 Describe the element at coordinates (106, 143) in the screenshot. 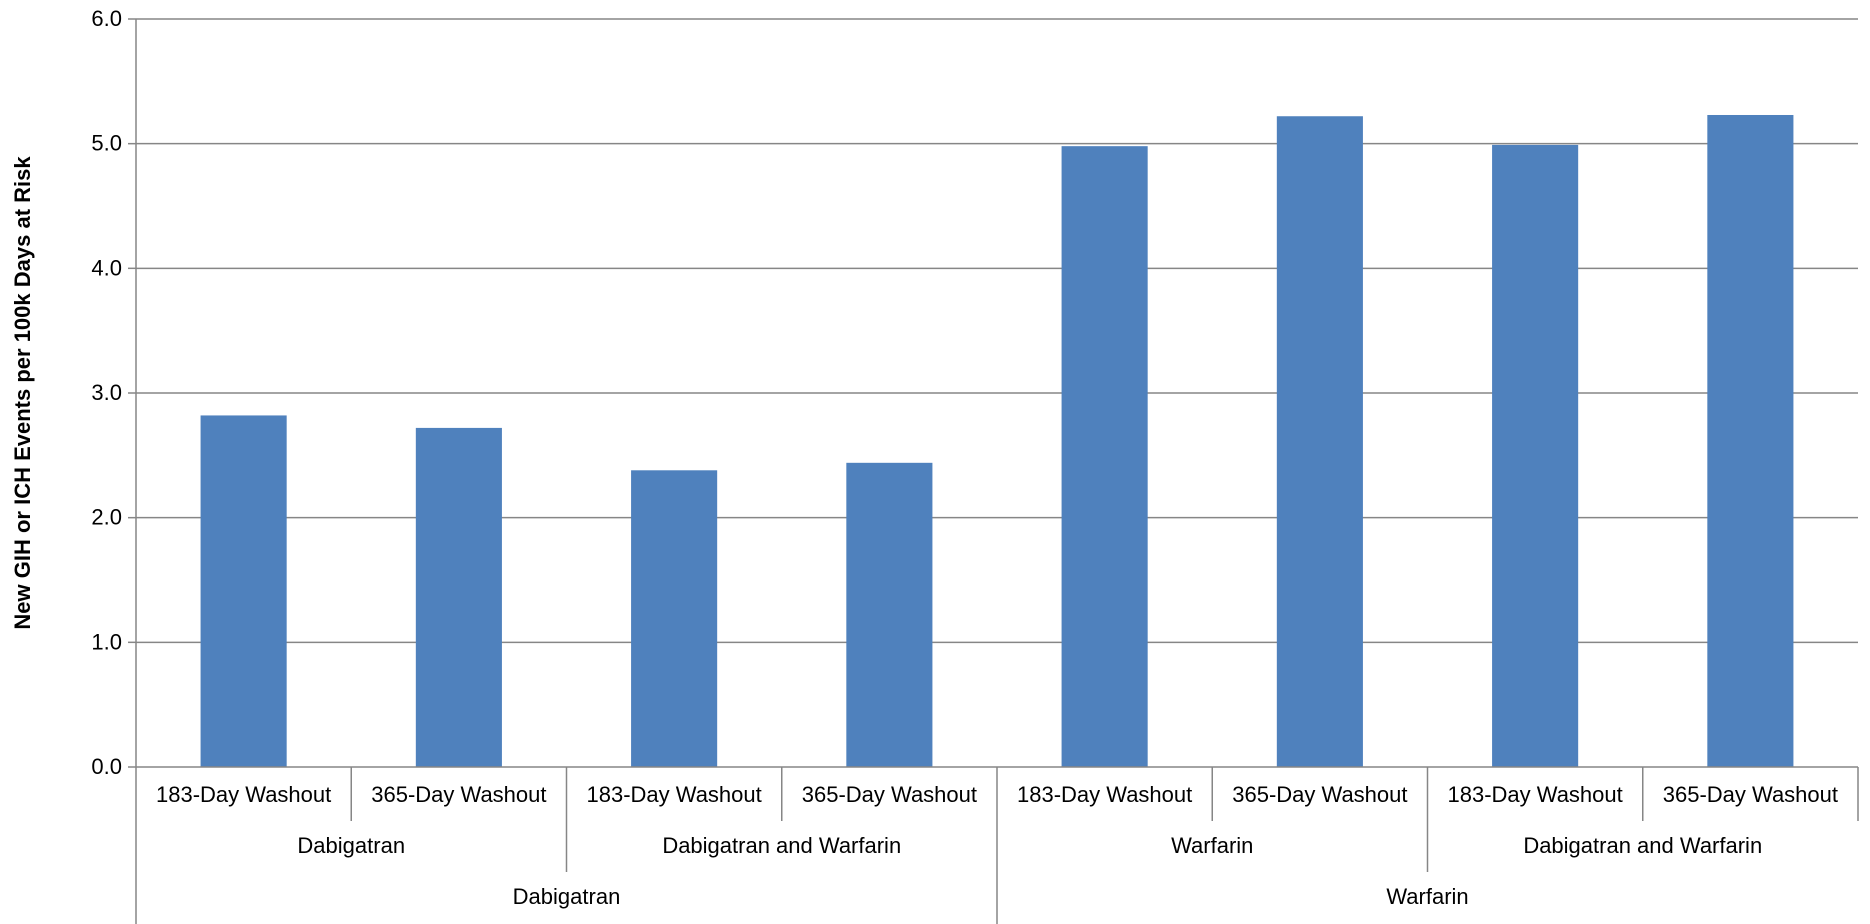

I see `y-tick-label: 5.0` at that location.